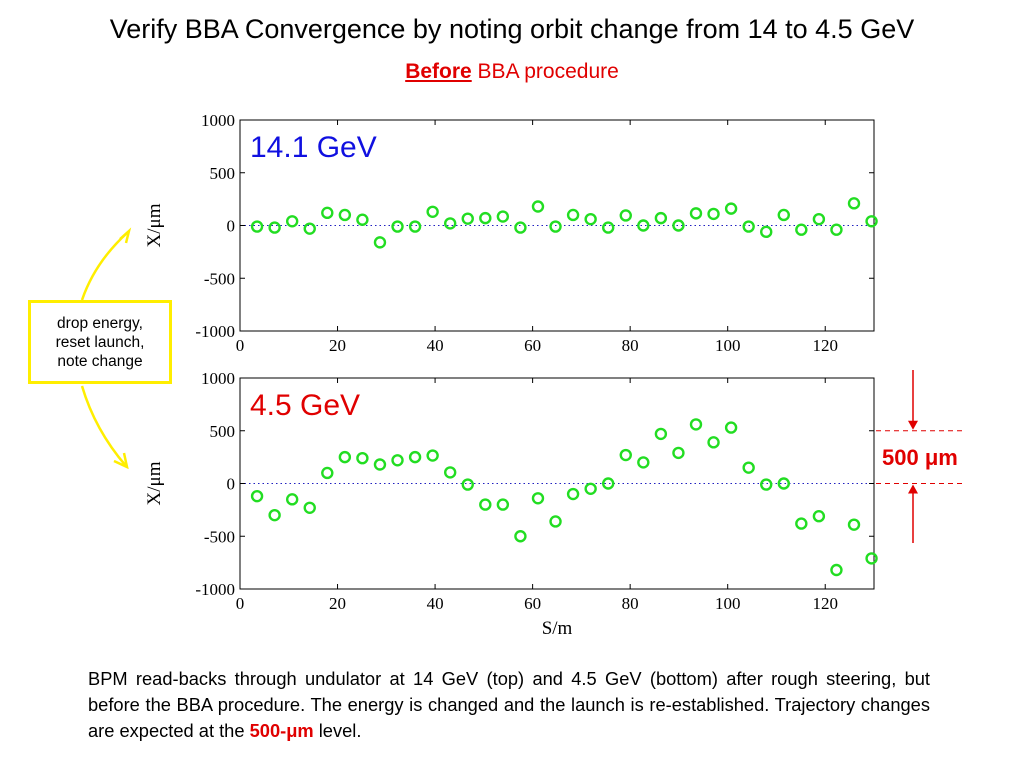  Describe the element at coordinates (100, 342) in the screenshot. I see `callout-line-2: reset launch,` at that location.